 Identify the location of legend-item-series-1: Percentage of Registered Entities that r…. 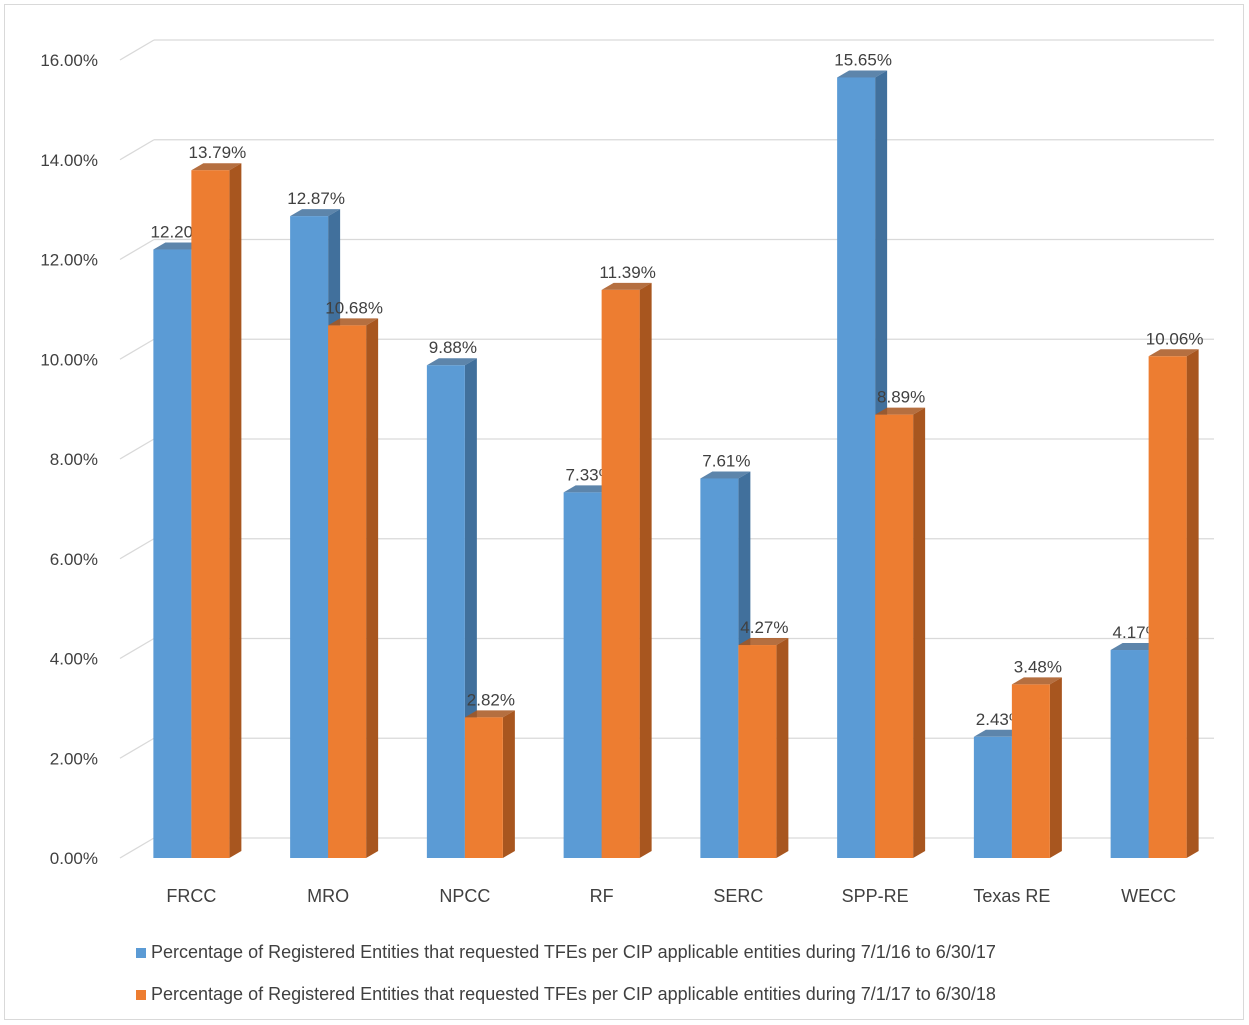
(566, 952).